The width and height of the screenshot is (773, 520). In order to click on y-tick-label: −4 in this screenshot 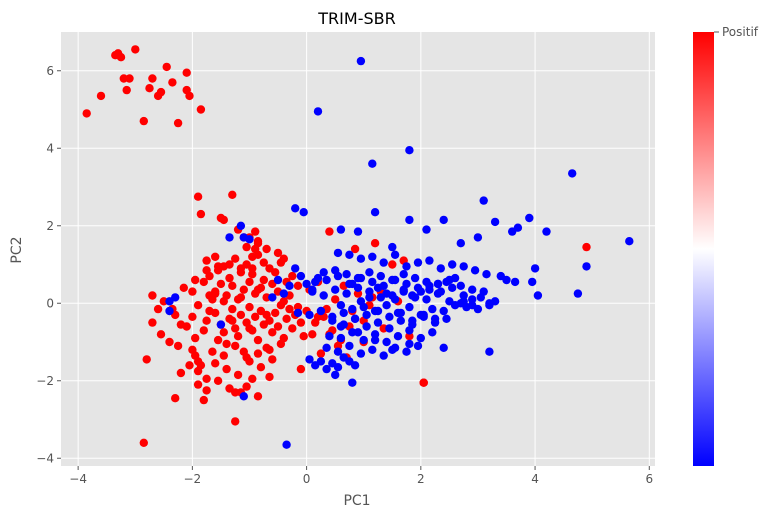, I will do `click(45, 458)`.